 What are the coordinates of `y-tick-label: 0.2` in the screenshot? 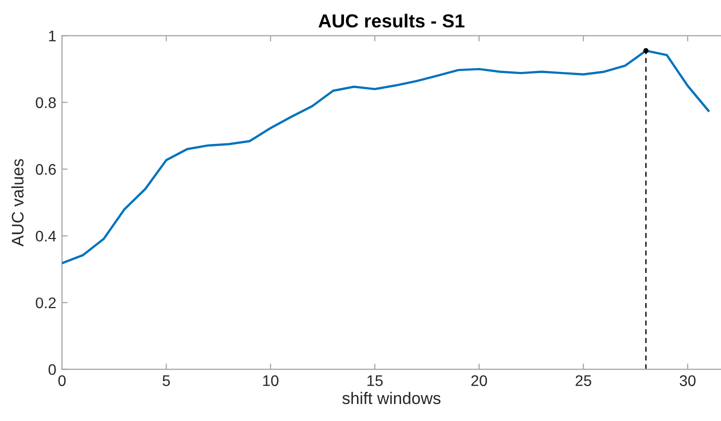 It's located at (46, 302).